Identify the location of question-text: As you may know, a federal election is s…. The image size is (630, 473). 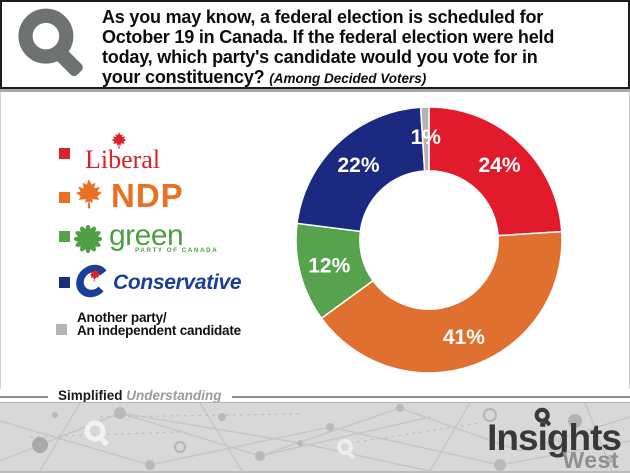
(362, 48).